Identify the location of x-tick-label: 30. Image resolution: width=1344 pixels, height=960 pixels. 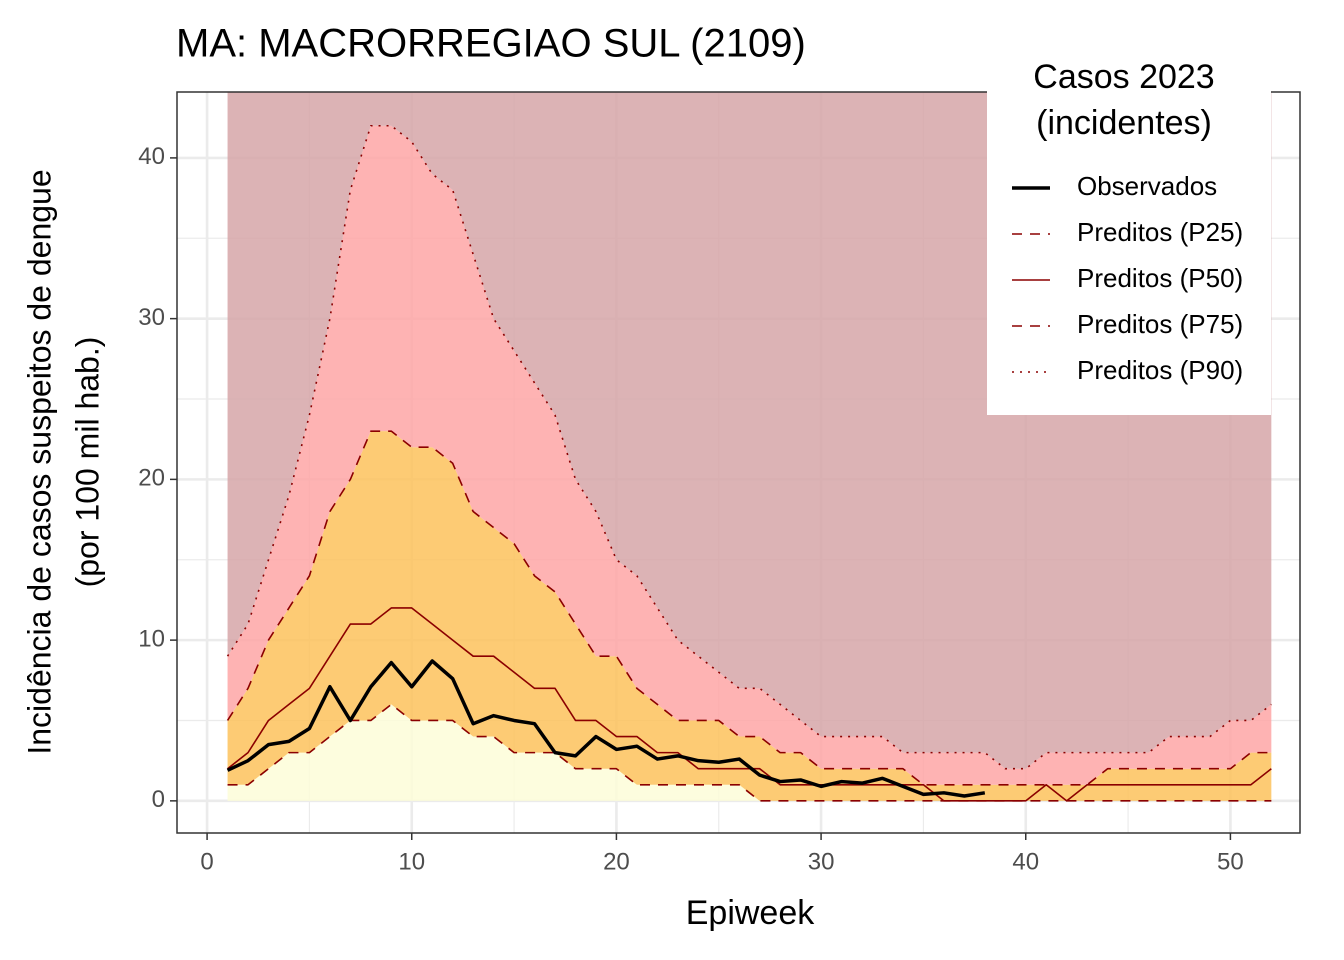
(821, 861).